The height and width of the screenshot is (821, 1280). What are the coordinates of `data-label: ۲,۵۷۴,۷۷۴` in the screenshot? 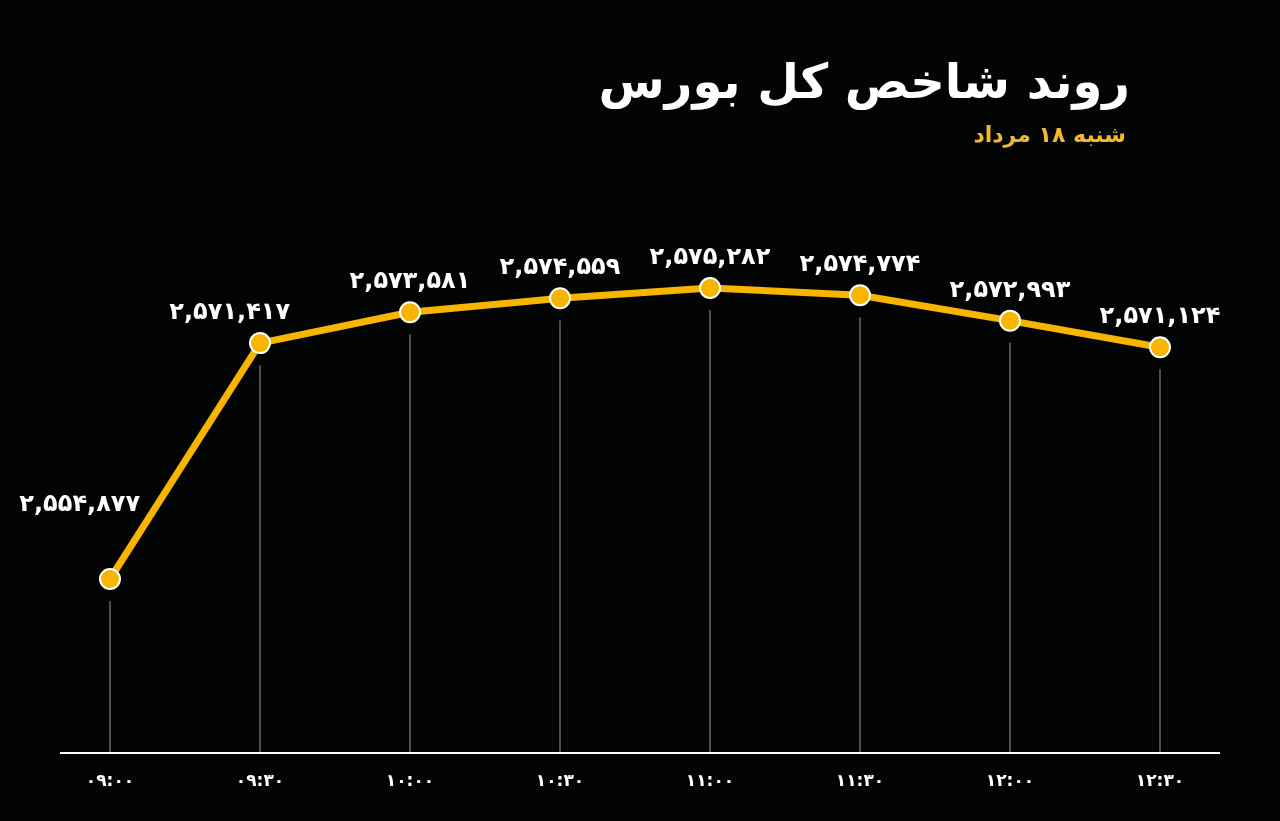 It's located at (860, 263).